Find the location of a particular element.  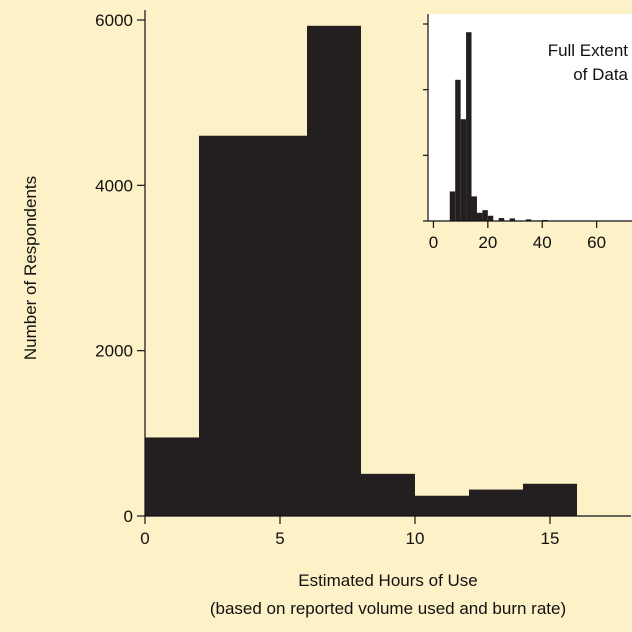

main-y-tick-label-0: 0 is located at coordinates (128, 516).